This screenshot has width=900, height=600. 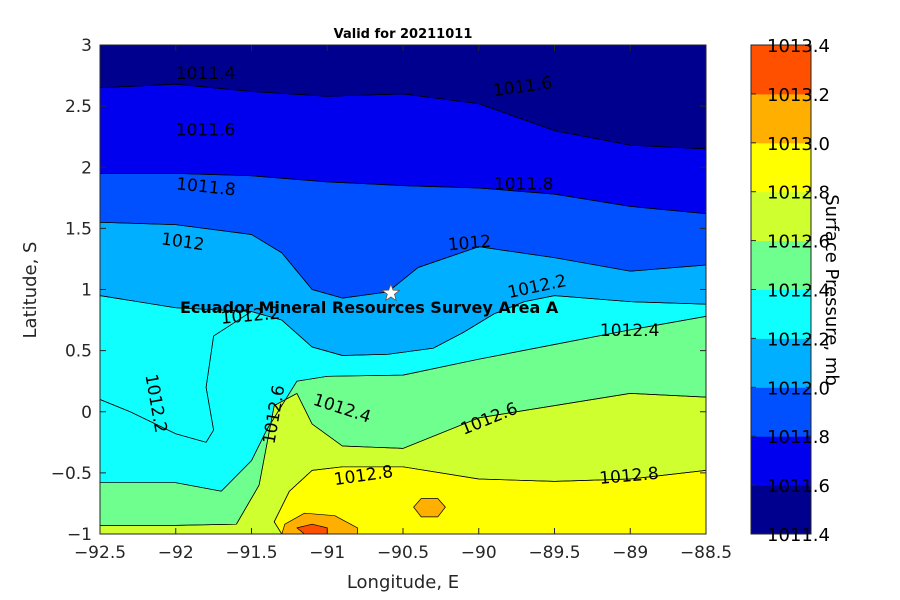 I want to click on colorbar-tick-label: 1011.6, so click(x=798, y=486).